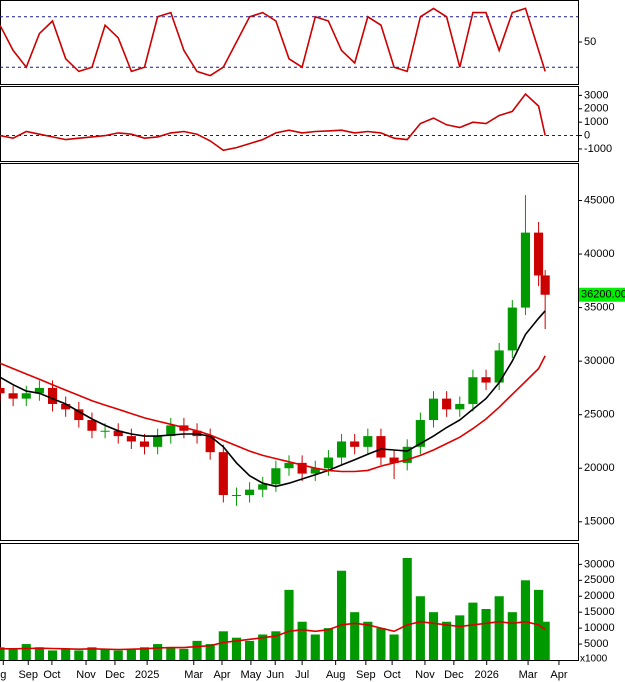  What do you see at coordinates (86, 675) in the screenshot?
I see `x-tick-label: Nov` at bounding box center [86, 675].